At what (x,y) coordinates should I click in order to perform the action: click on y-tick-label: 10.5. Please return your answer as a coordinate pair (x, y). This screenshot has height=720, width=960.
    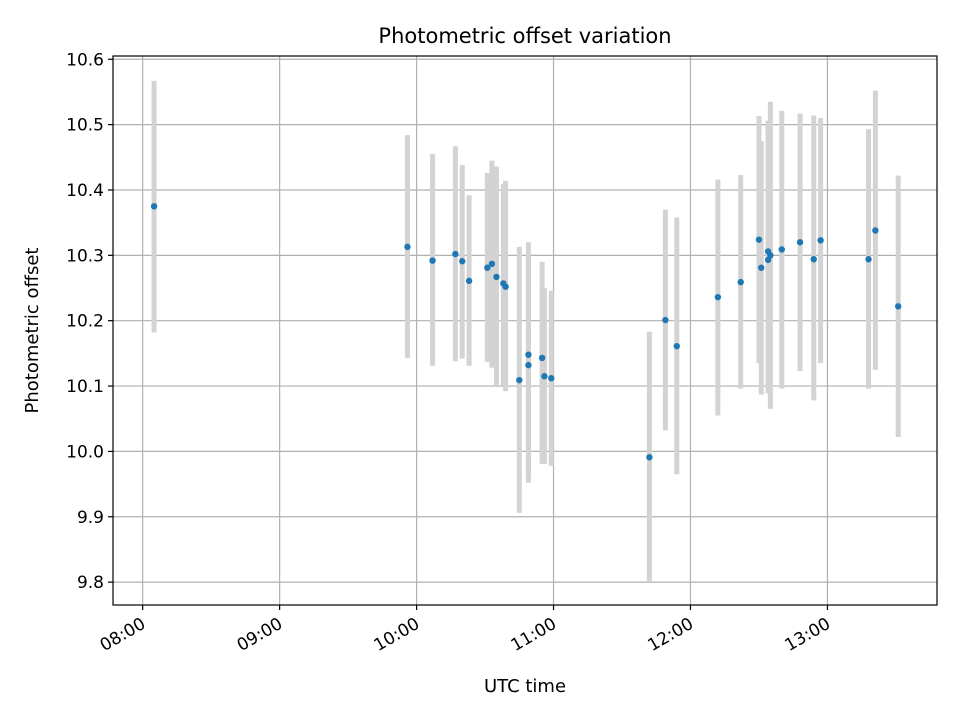
    Looking at the image, I should click on (85, 126).